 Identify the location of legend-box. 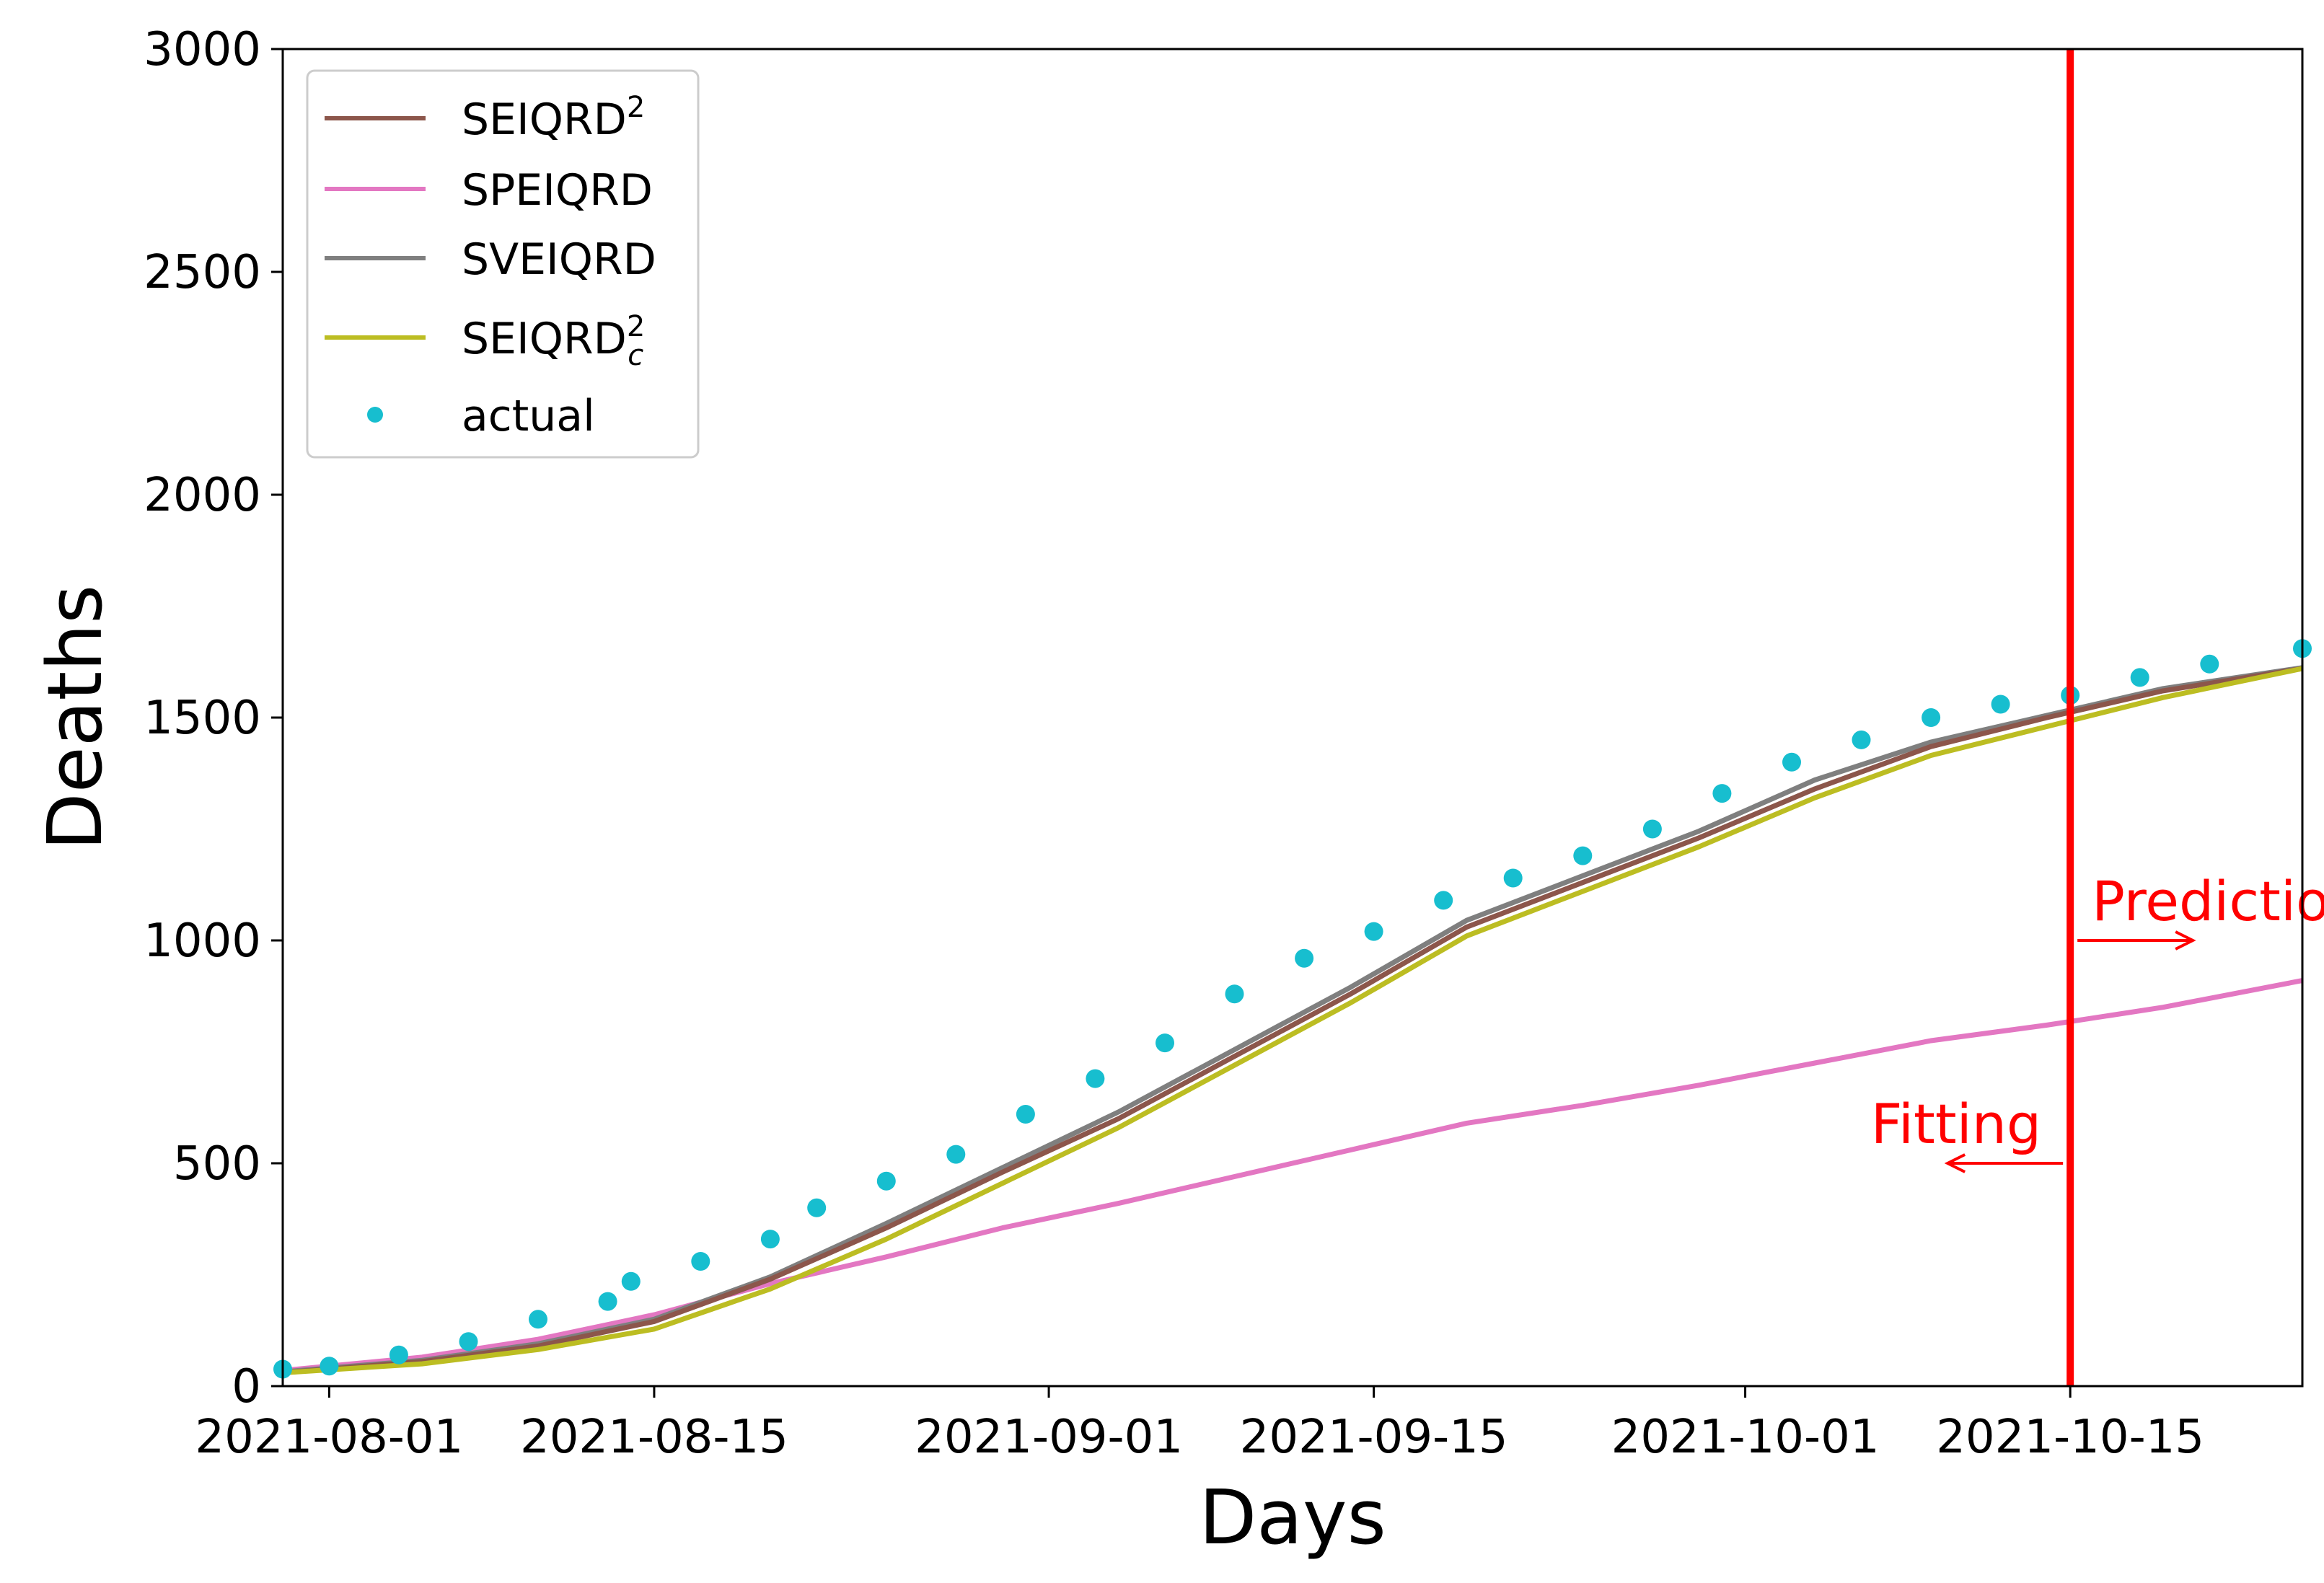
(503, 264).